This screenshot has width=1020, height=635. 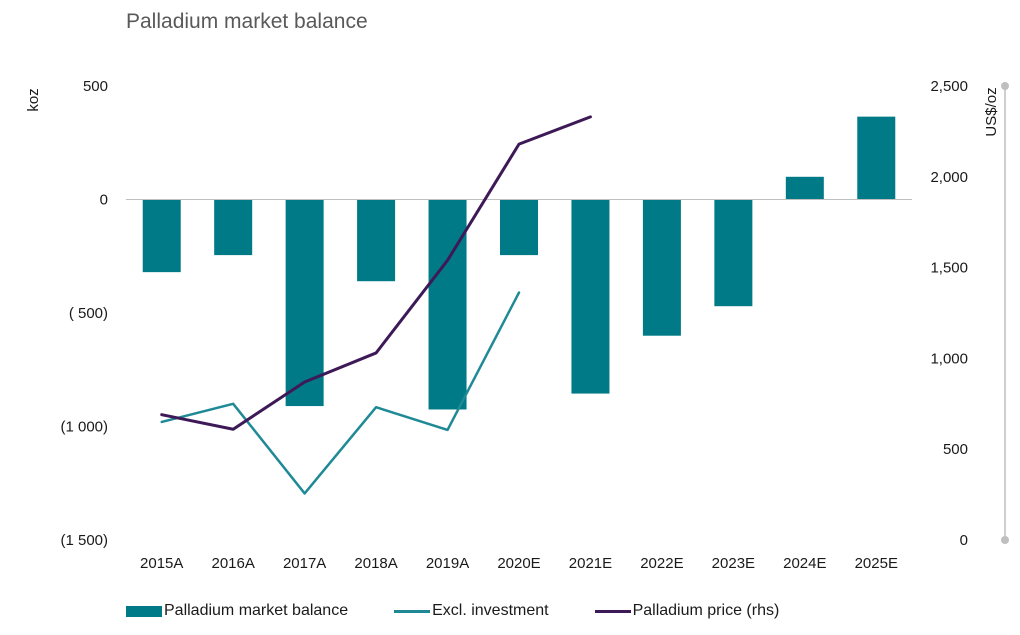 What do you see at coordinates (949, 86) in the screenshot?
I see `y2-tick-label: 2,500` at bounding box center [949, 86].